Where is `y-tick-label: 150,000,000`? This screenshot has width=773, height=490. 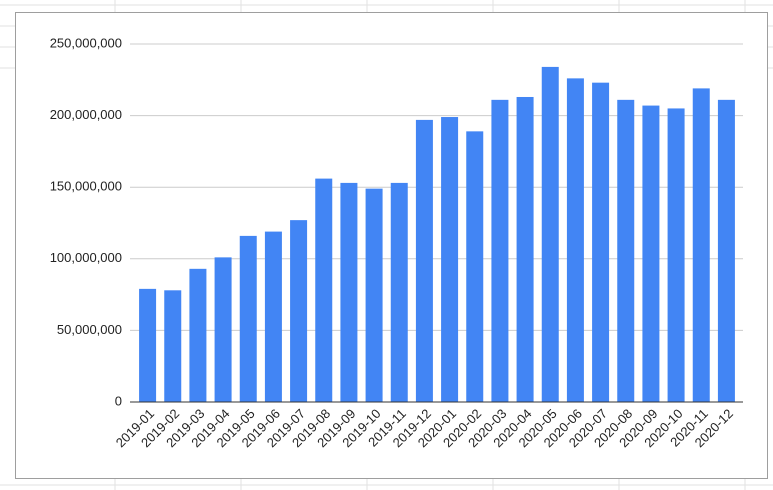 y-tick-label: 150,000,000 is located at coordinates (86, 186).